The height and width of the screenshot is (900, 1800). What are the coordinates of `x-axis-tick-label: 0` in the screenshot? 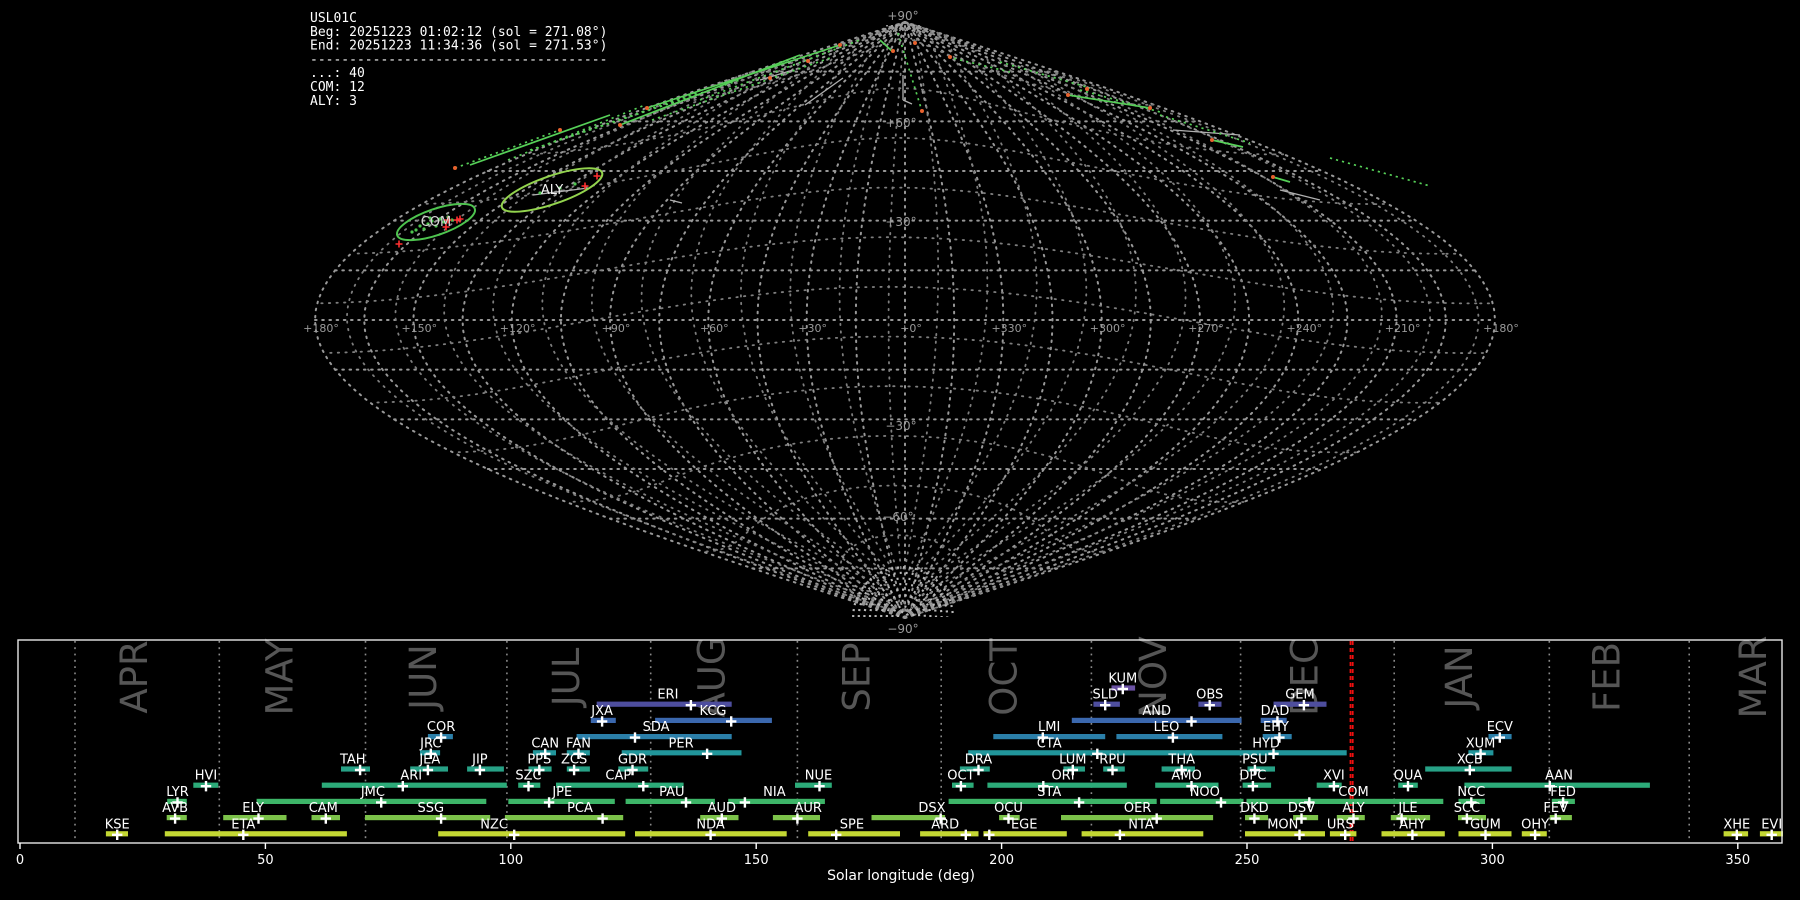 It's located at (20, 860).